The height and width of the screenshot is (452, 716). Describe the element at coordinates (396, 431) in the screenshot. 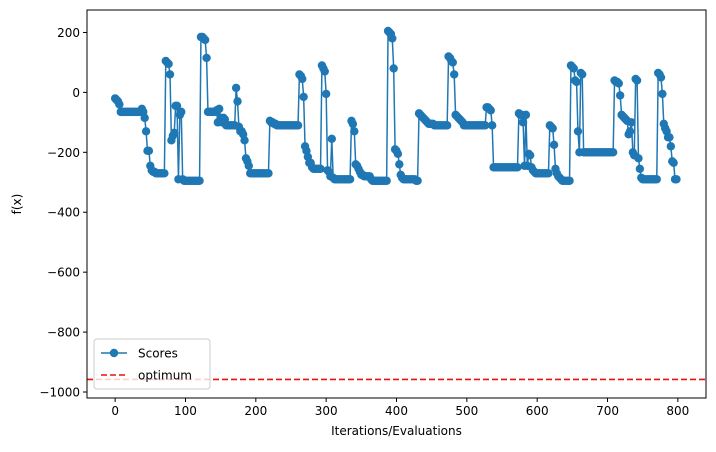

I see `x-axis-label: Iterations/Evaluations` at that location.